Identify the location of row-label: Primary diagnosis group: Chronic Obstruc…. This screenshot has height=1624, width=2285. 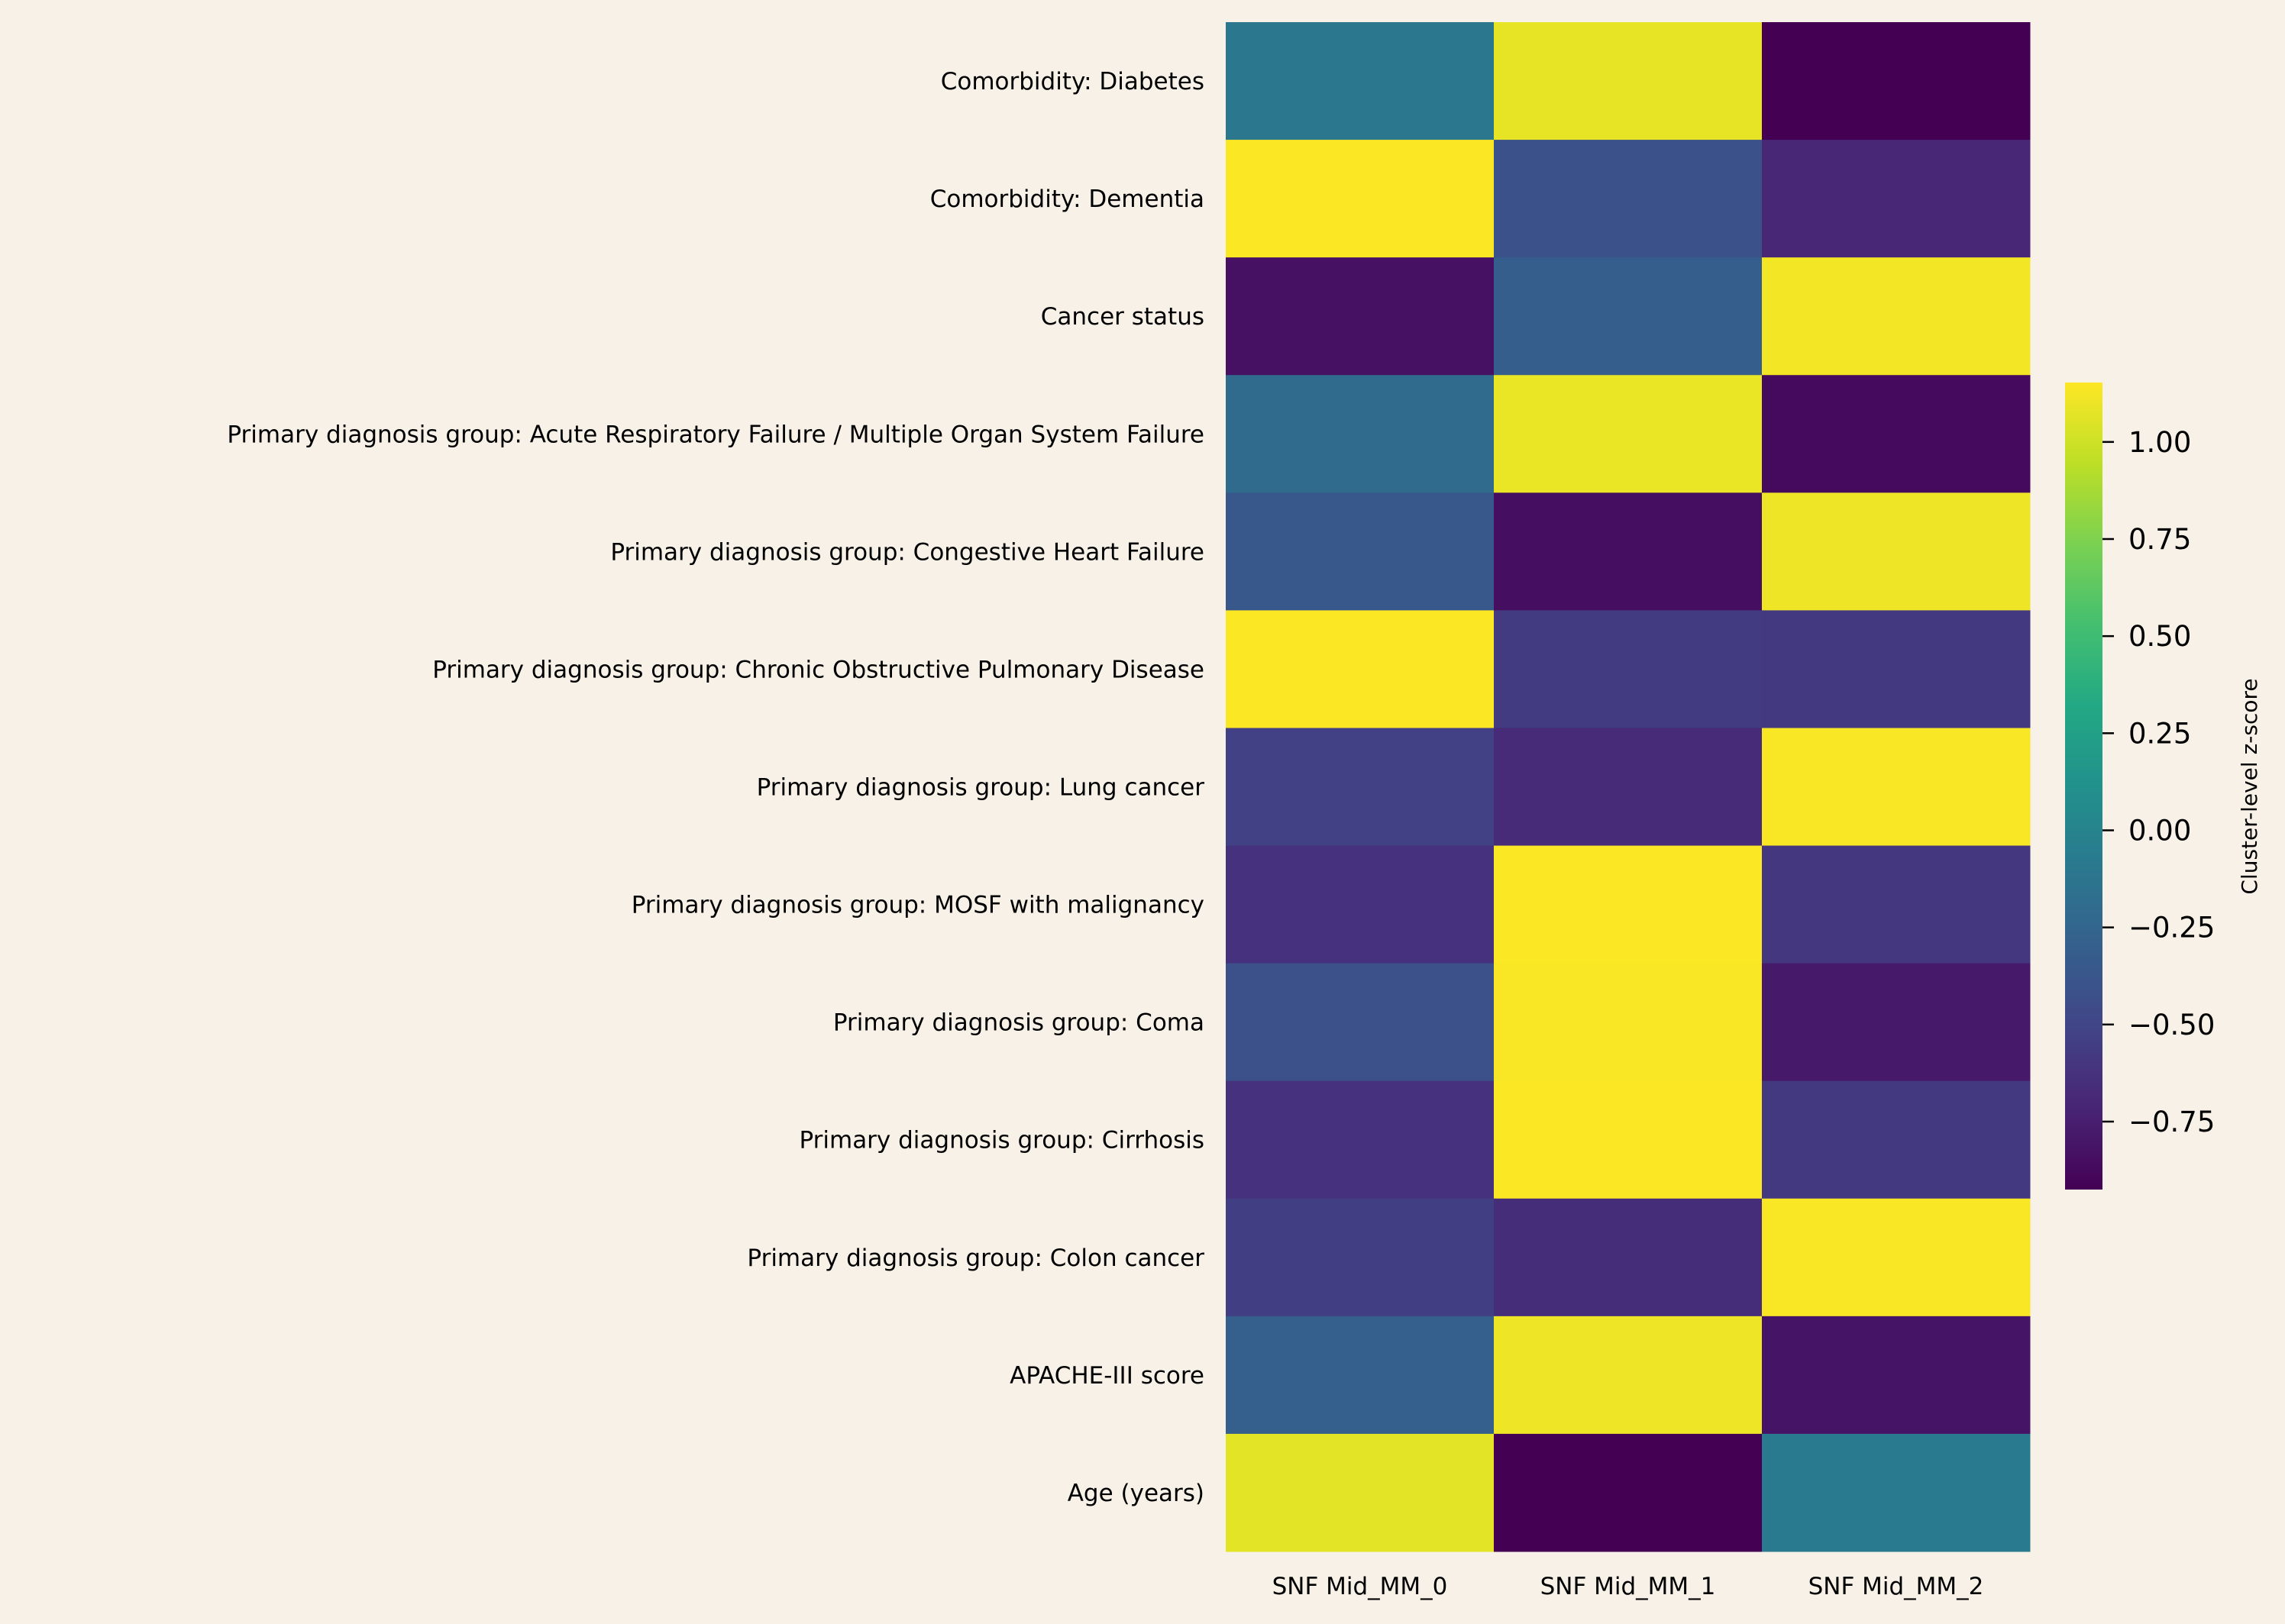
(818, 669).